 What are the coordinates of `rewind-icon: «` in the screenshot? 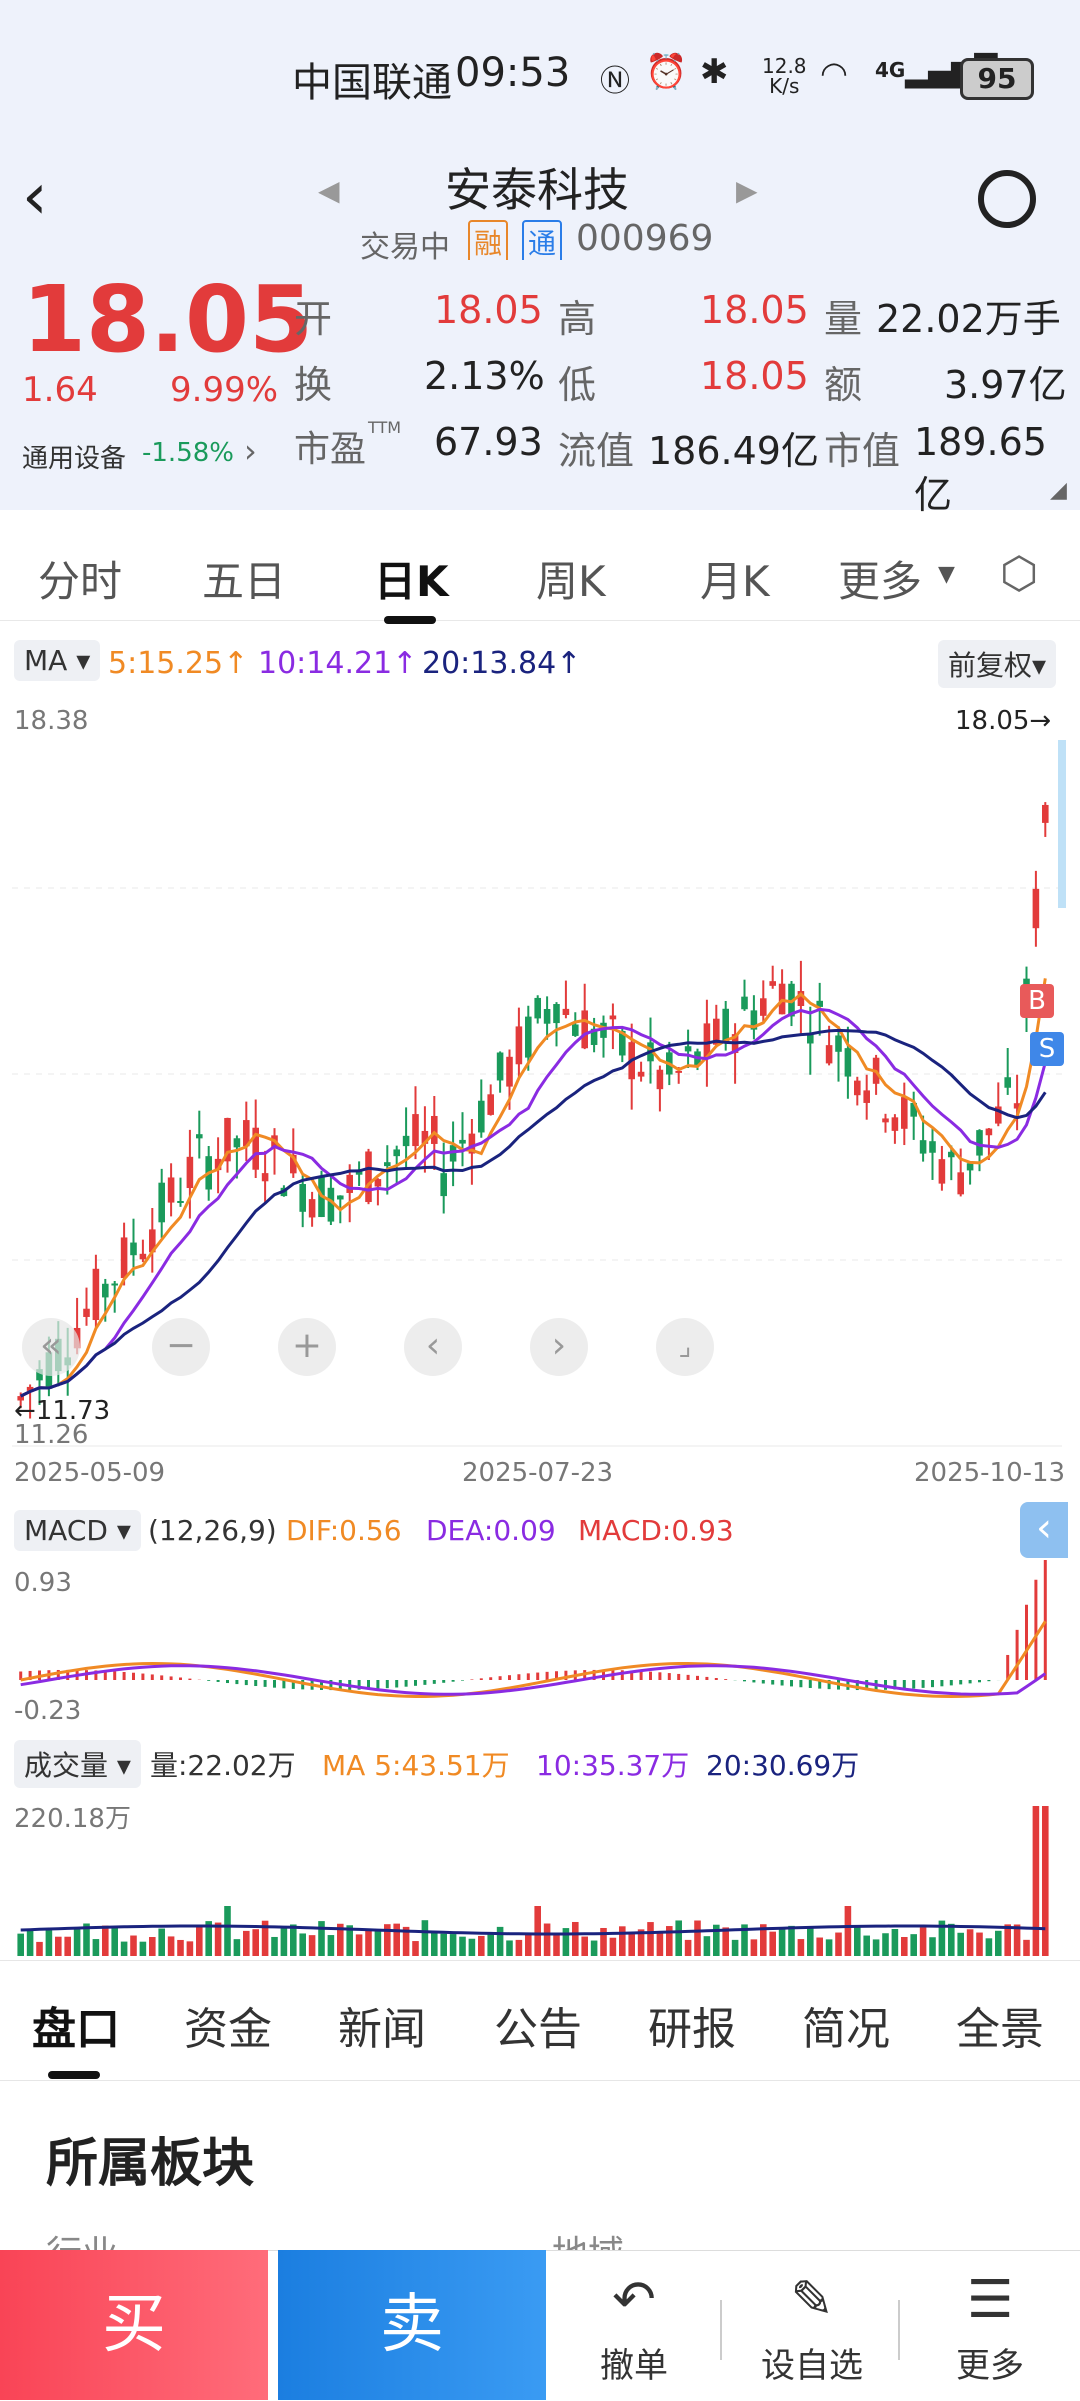 It's located at (51, 1347).